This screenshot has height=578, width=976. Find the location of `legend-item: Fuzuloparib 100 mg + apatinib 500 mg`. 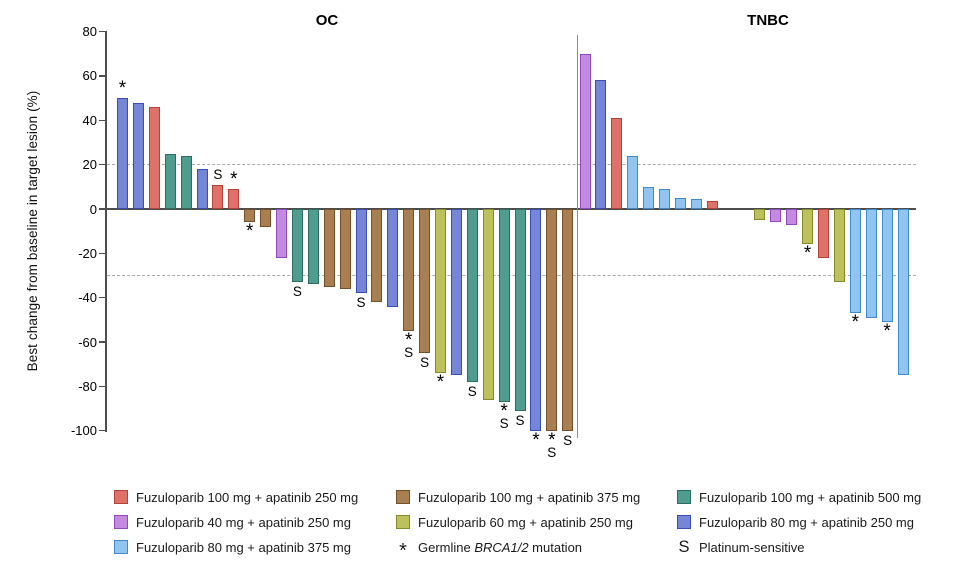

legend-item: Fuzuloparib 100 mg + apatinib 500 mg is located at coordinates (799, 497).